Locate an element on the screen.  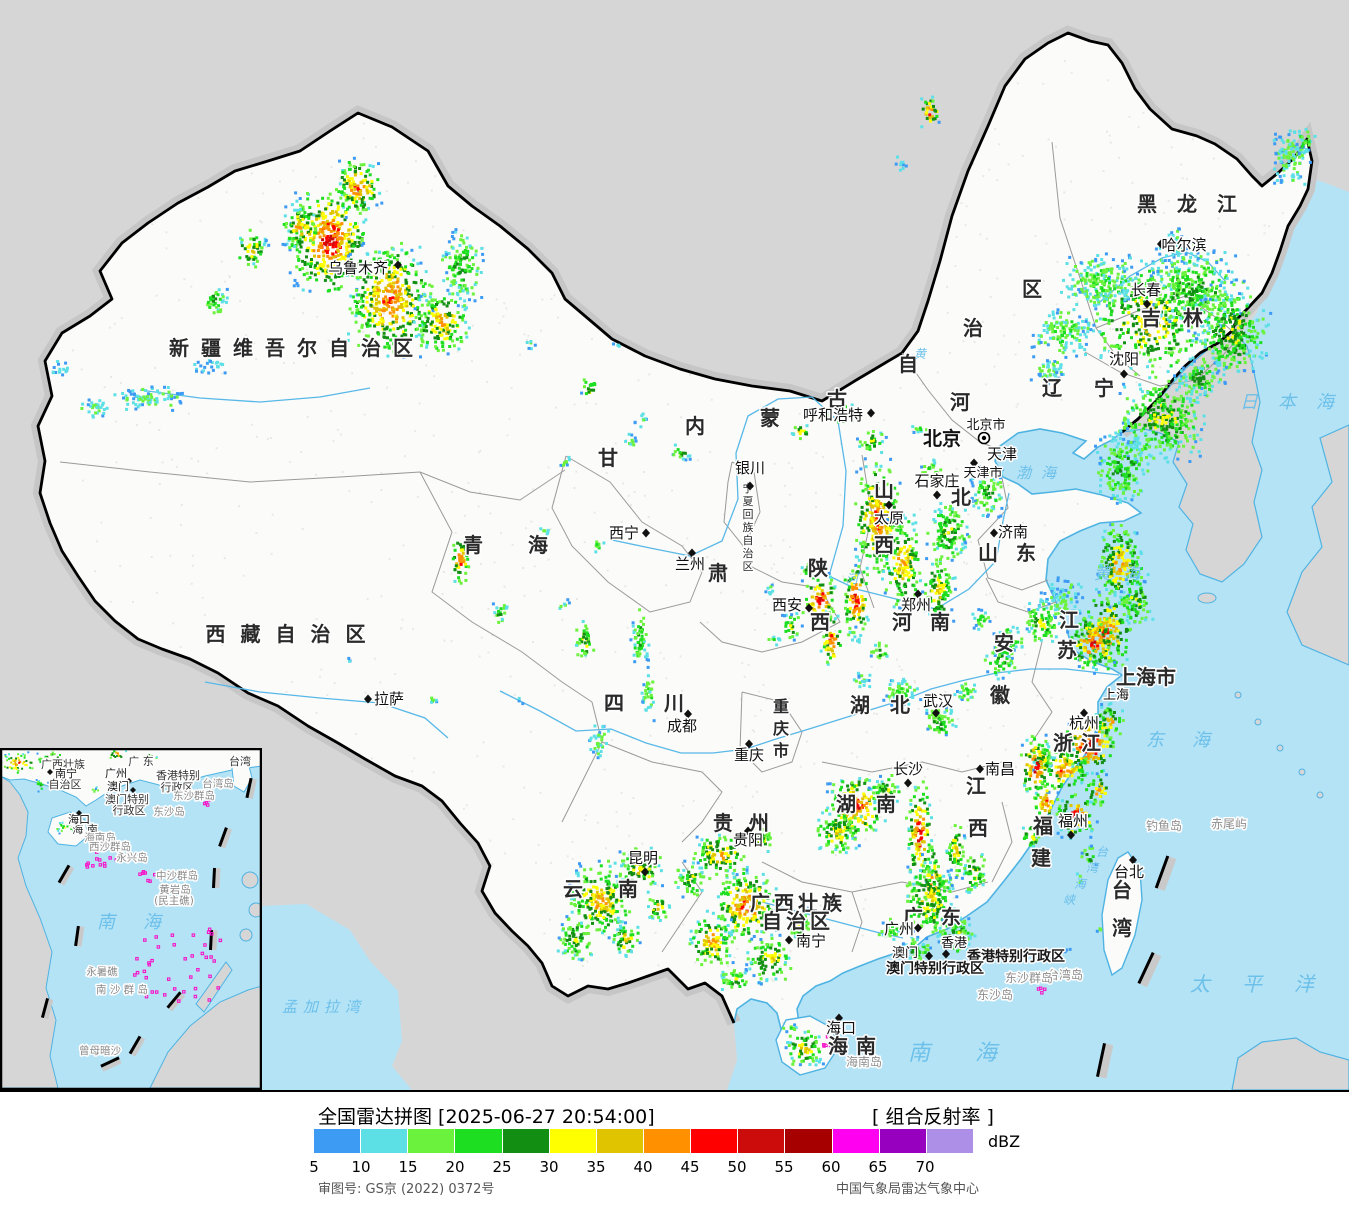
inset-label: 行政区 is located at coordinates (177, 787).